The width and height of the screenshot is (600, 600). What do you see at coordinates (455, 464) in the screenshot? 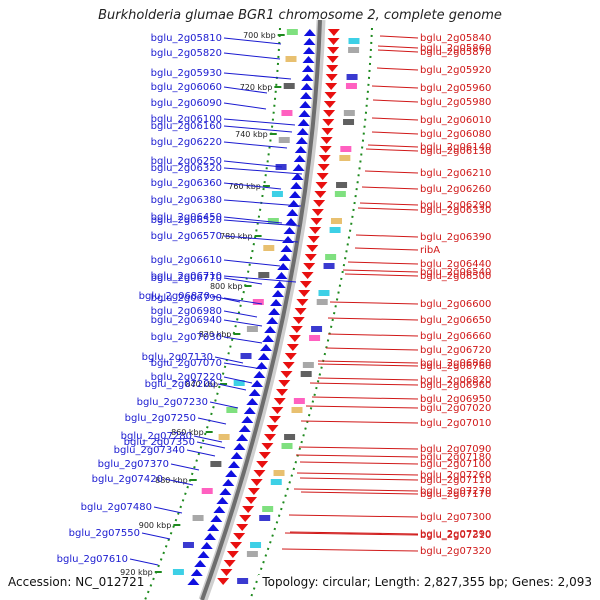
I see `gene-label-right: bglu_2g07100` at bounding box center [455, 464].